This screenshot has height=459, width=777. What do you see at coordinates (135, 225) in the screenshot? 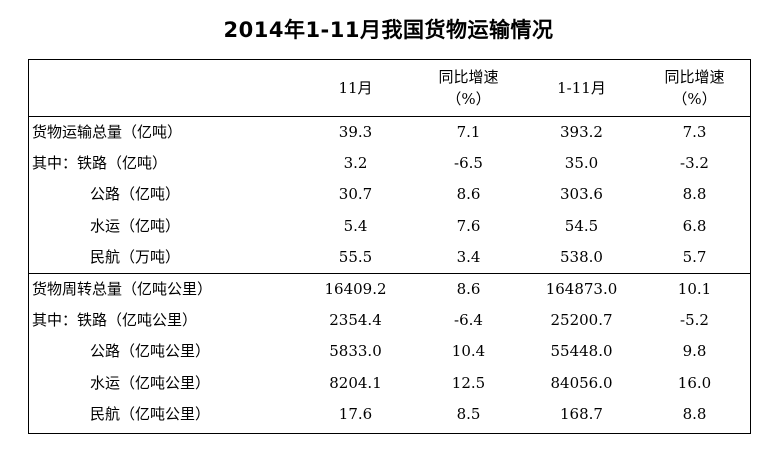
I see `row-label: 水运（亿吨）` at bounding box center [135, 225].